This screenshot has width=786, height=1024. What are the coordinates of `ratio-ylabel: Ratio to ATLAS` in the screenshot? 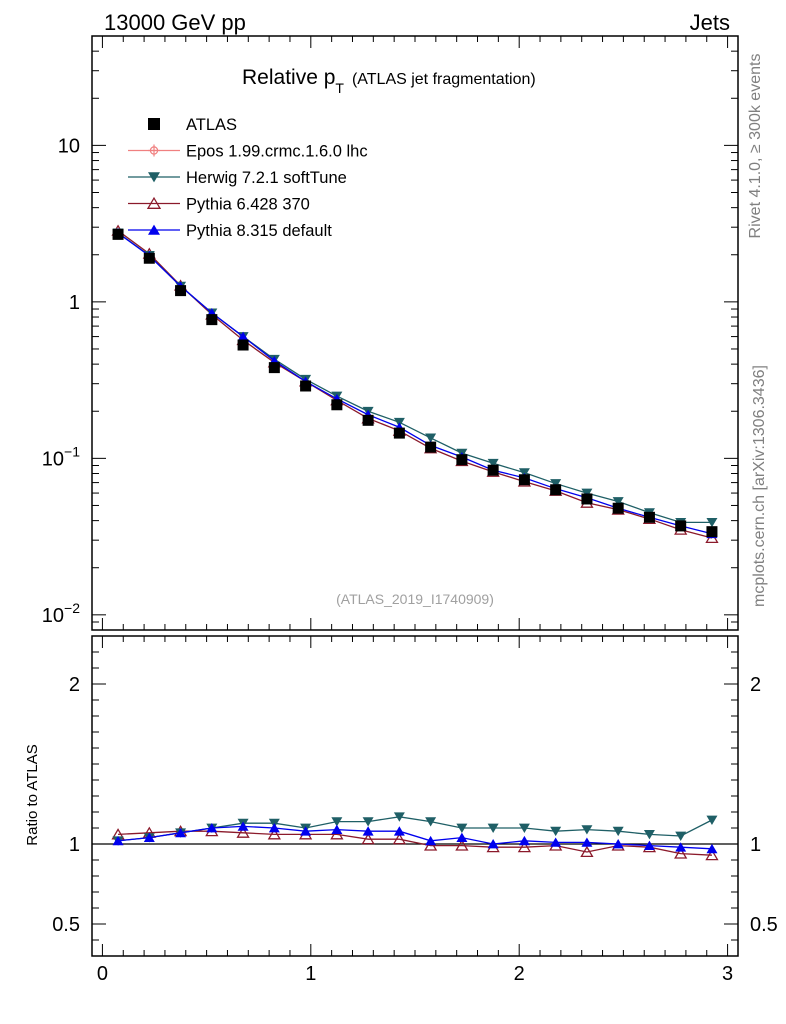 It's located at (32, 794).